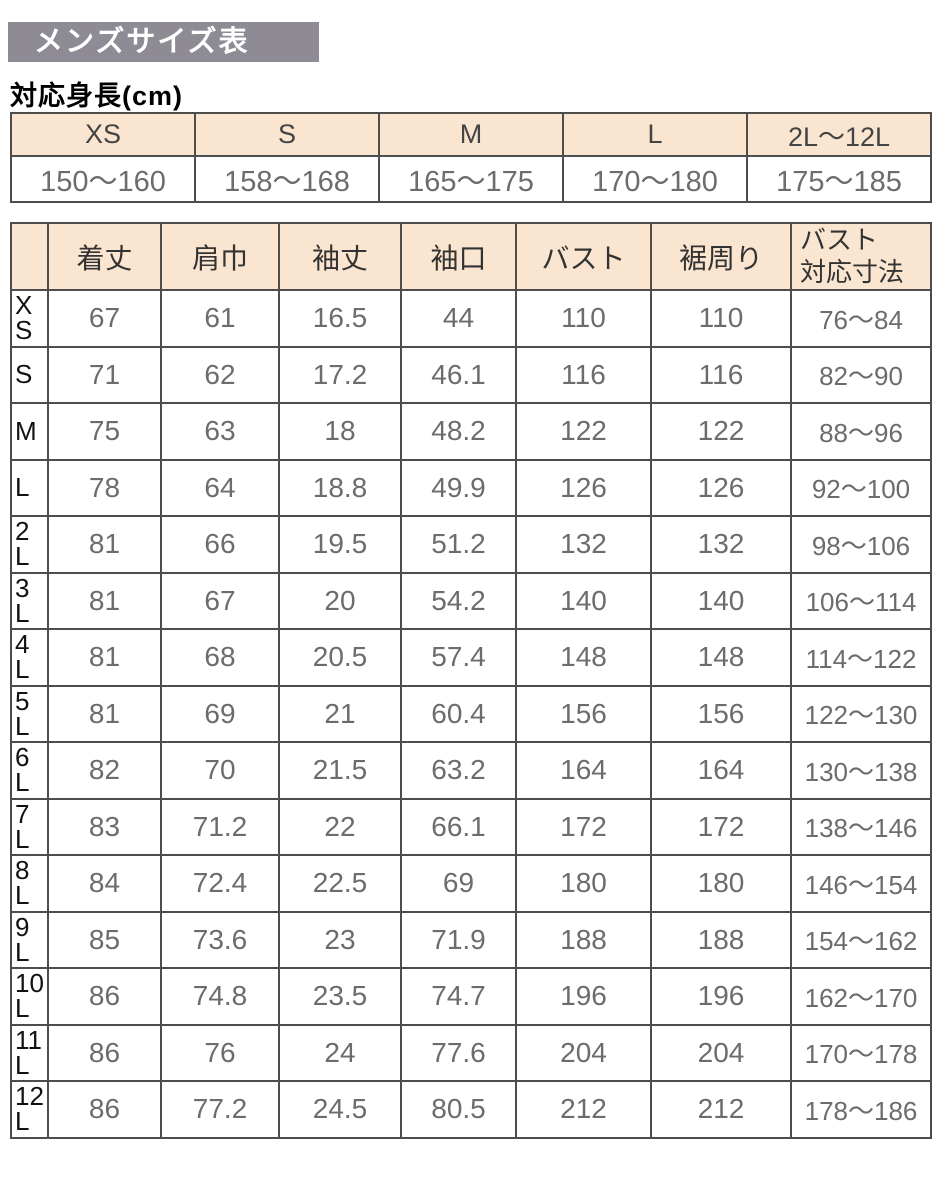 The width and height of the screenshot is (940, 1200). Describe the element at coordinates (340, 544) in the screenshot. I see `cell-sleeve-length: 19.5` at that location.